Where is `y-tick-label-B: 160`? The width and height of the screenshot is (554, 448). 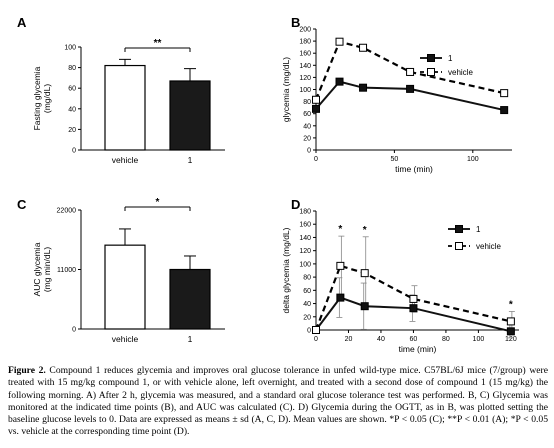
y-tick-label-B: 160 is located at coordinates (305, 54).